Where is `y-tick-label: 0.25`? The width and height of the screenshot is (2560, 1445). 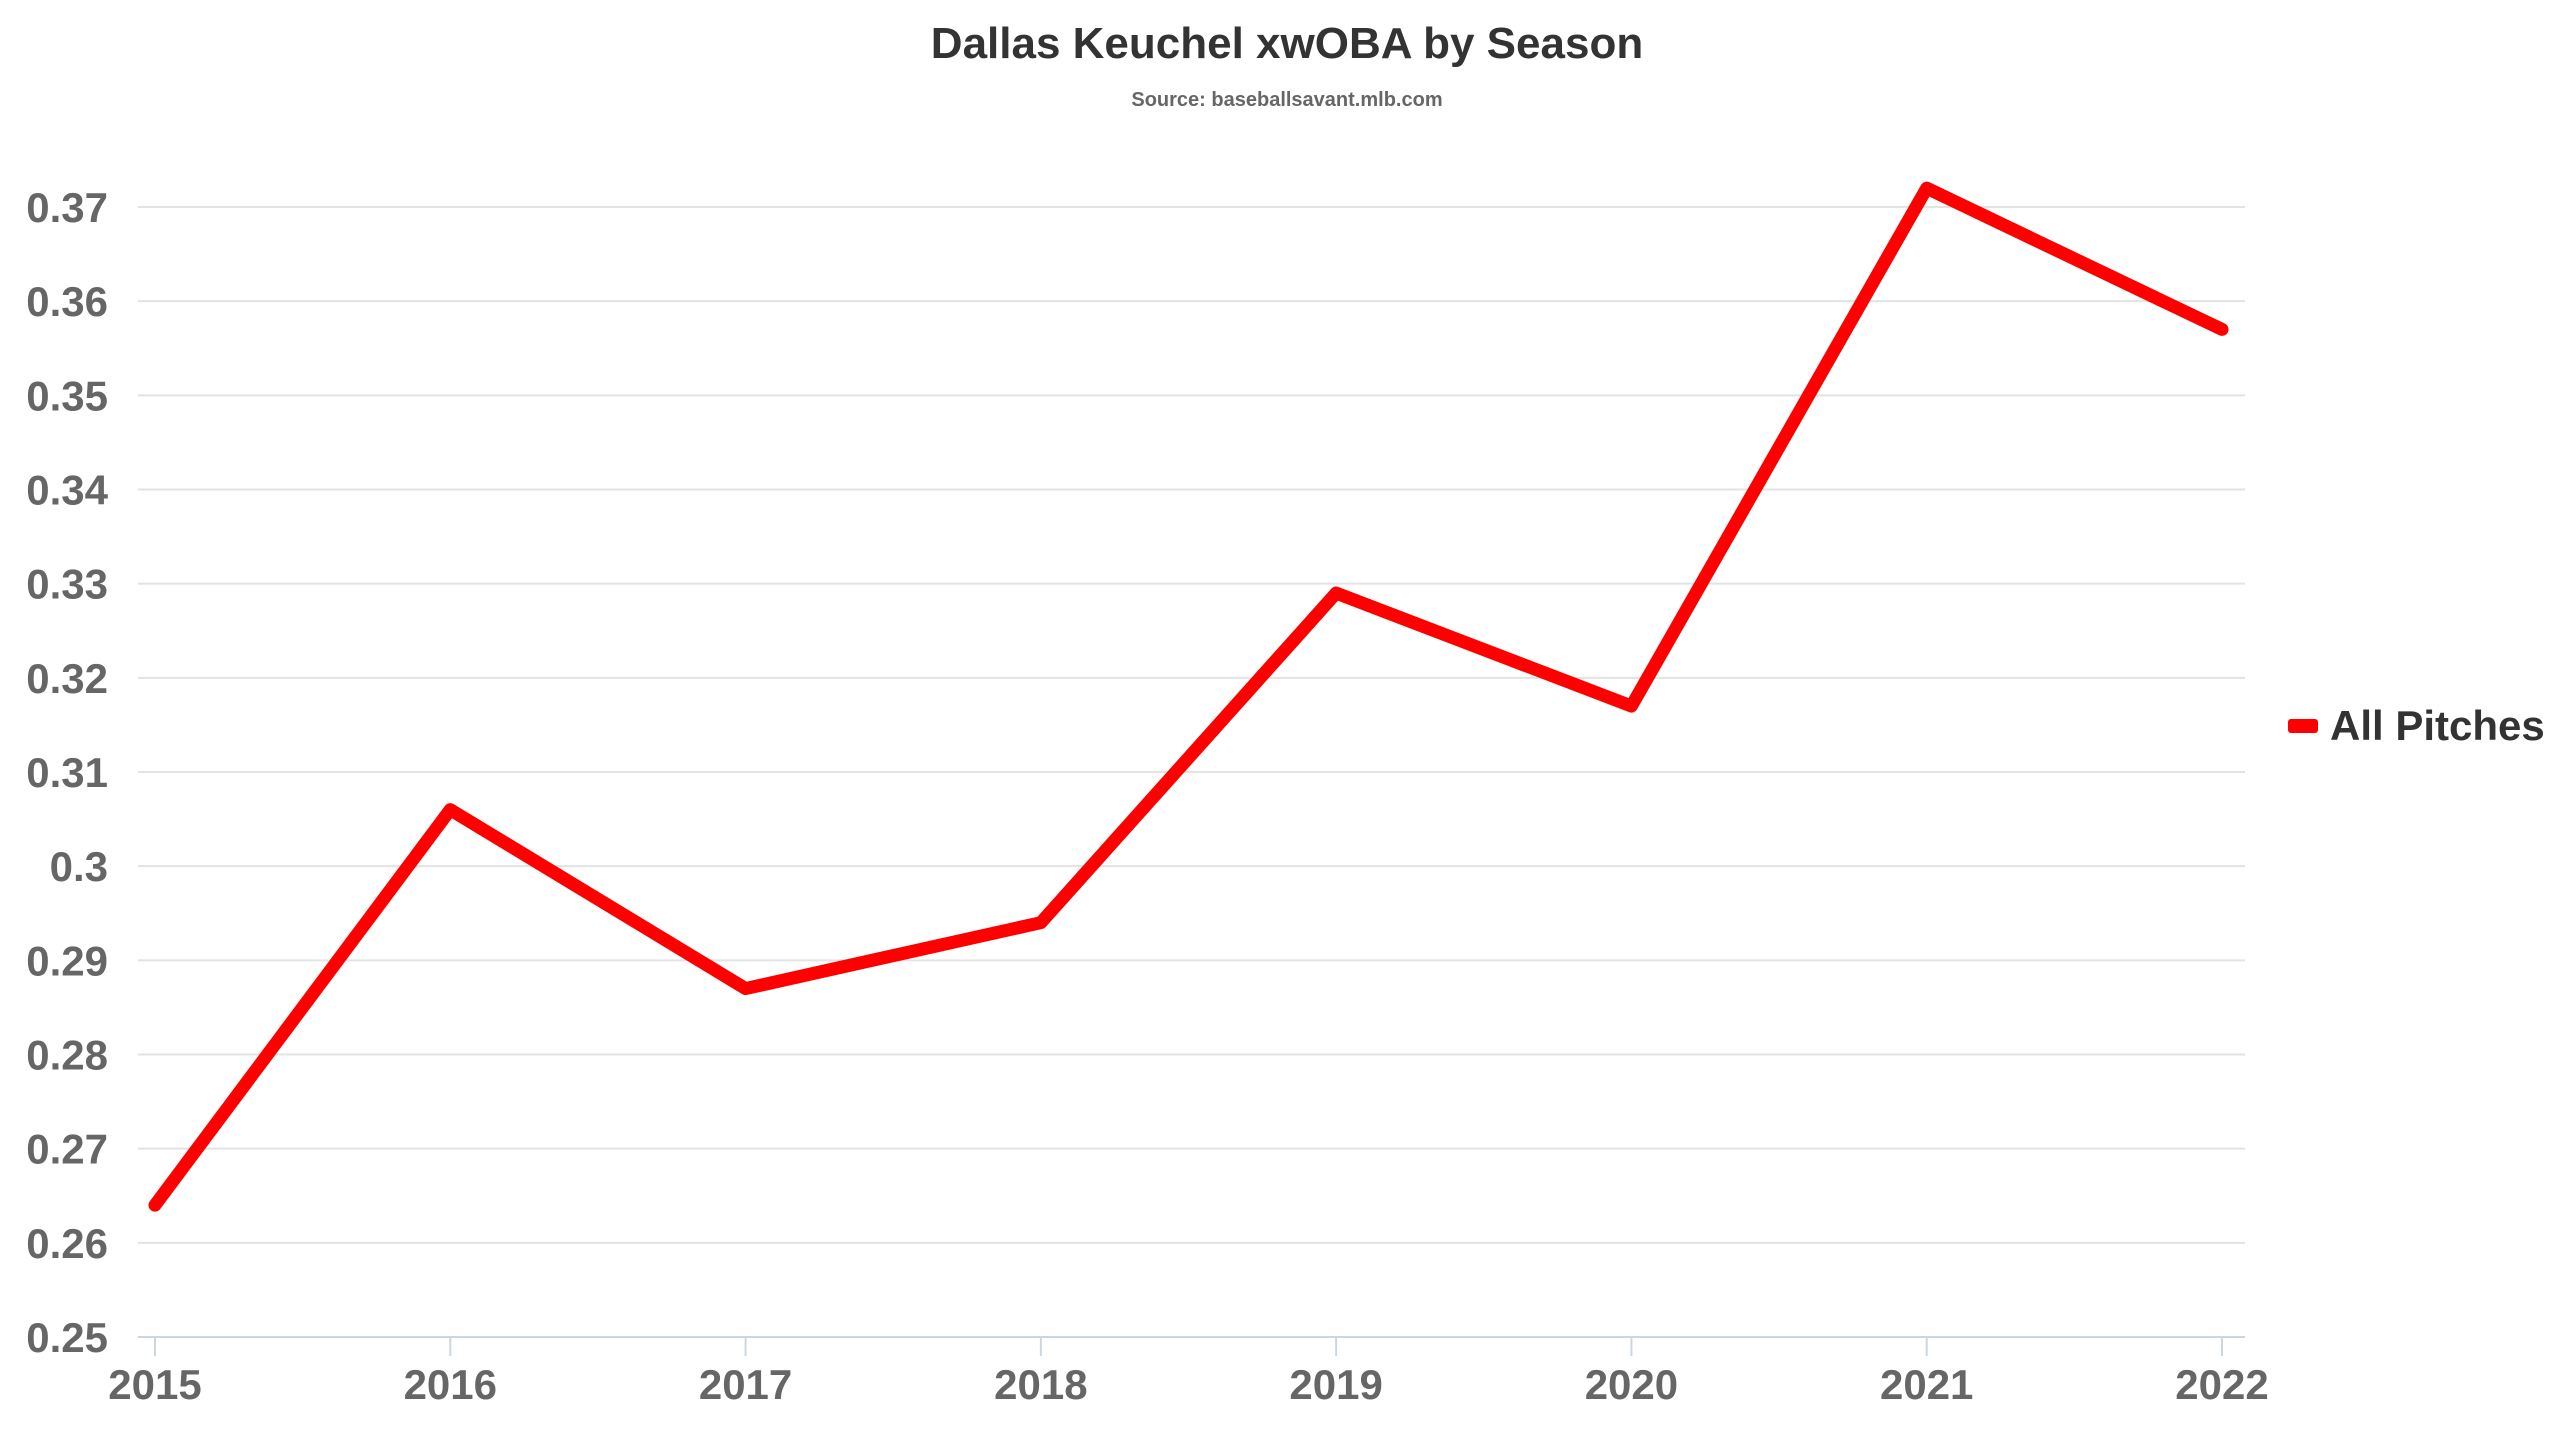 y-tick-label: 0.25 is located at coordinates (67, 1337).